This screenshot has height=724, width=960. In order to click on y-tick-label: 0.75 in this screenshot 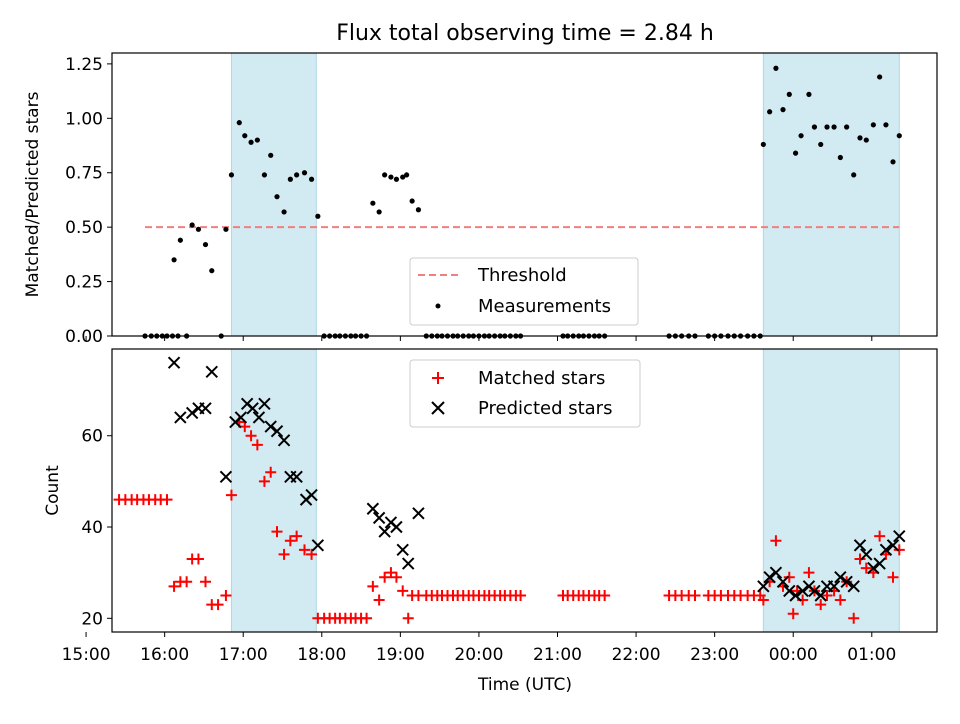, I will do `click(84, 174)`.